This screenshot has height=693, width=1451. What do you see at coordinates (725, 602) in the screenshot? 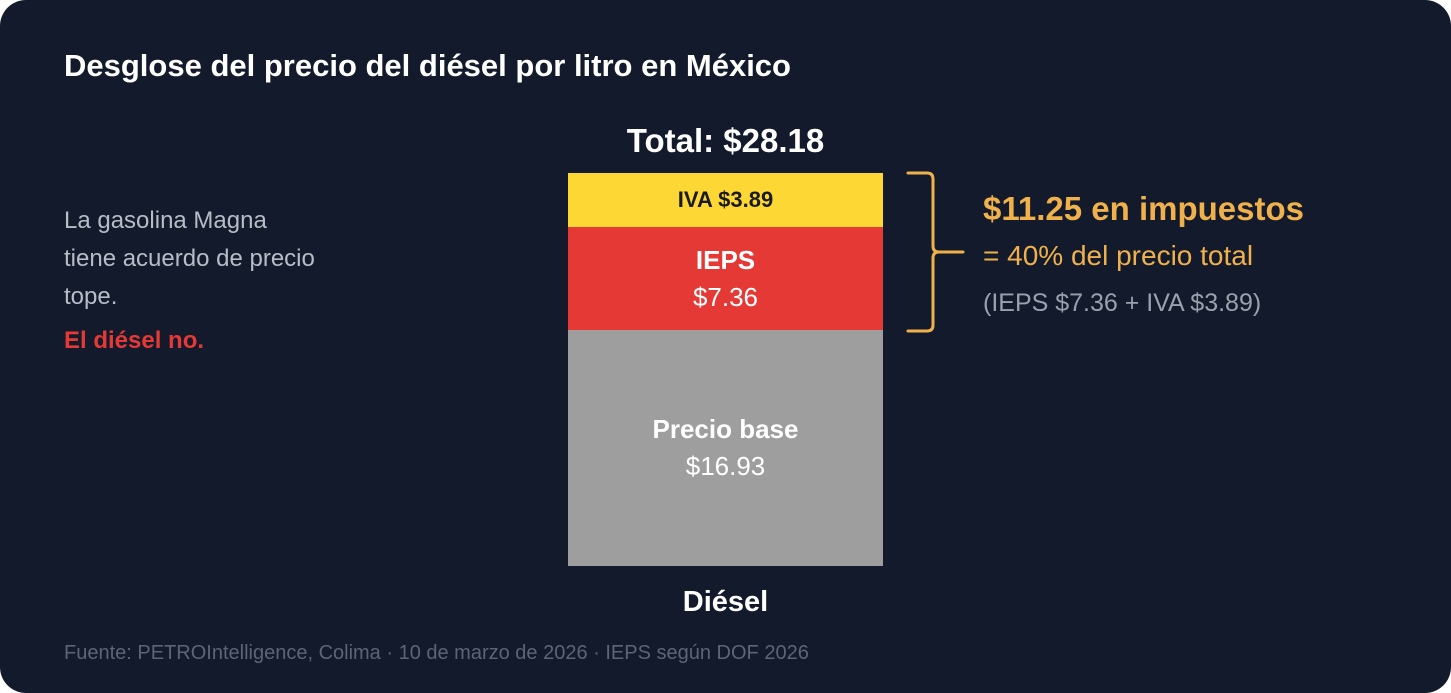
I see `category-label: Diésel` at bounding box center [725, 602].